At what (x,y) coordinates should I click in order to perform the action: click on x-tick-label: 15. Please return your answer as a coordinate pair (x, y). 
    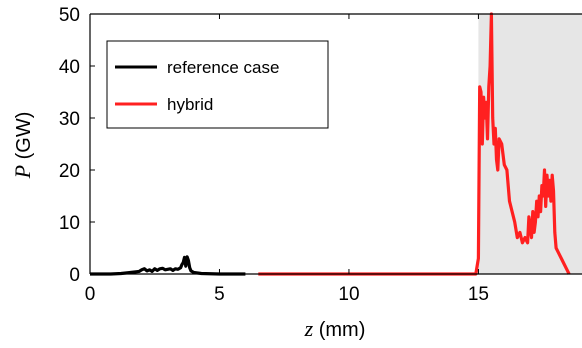
    Looking at the image, I should click on (478, 294).